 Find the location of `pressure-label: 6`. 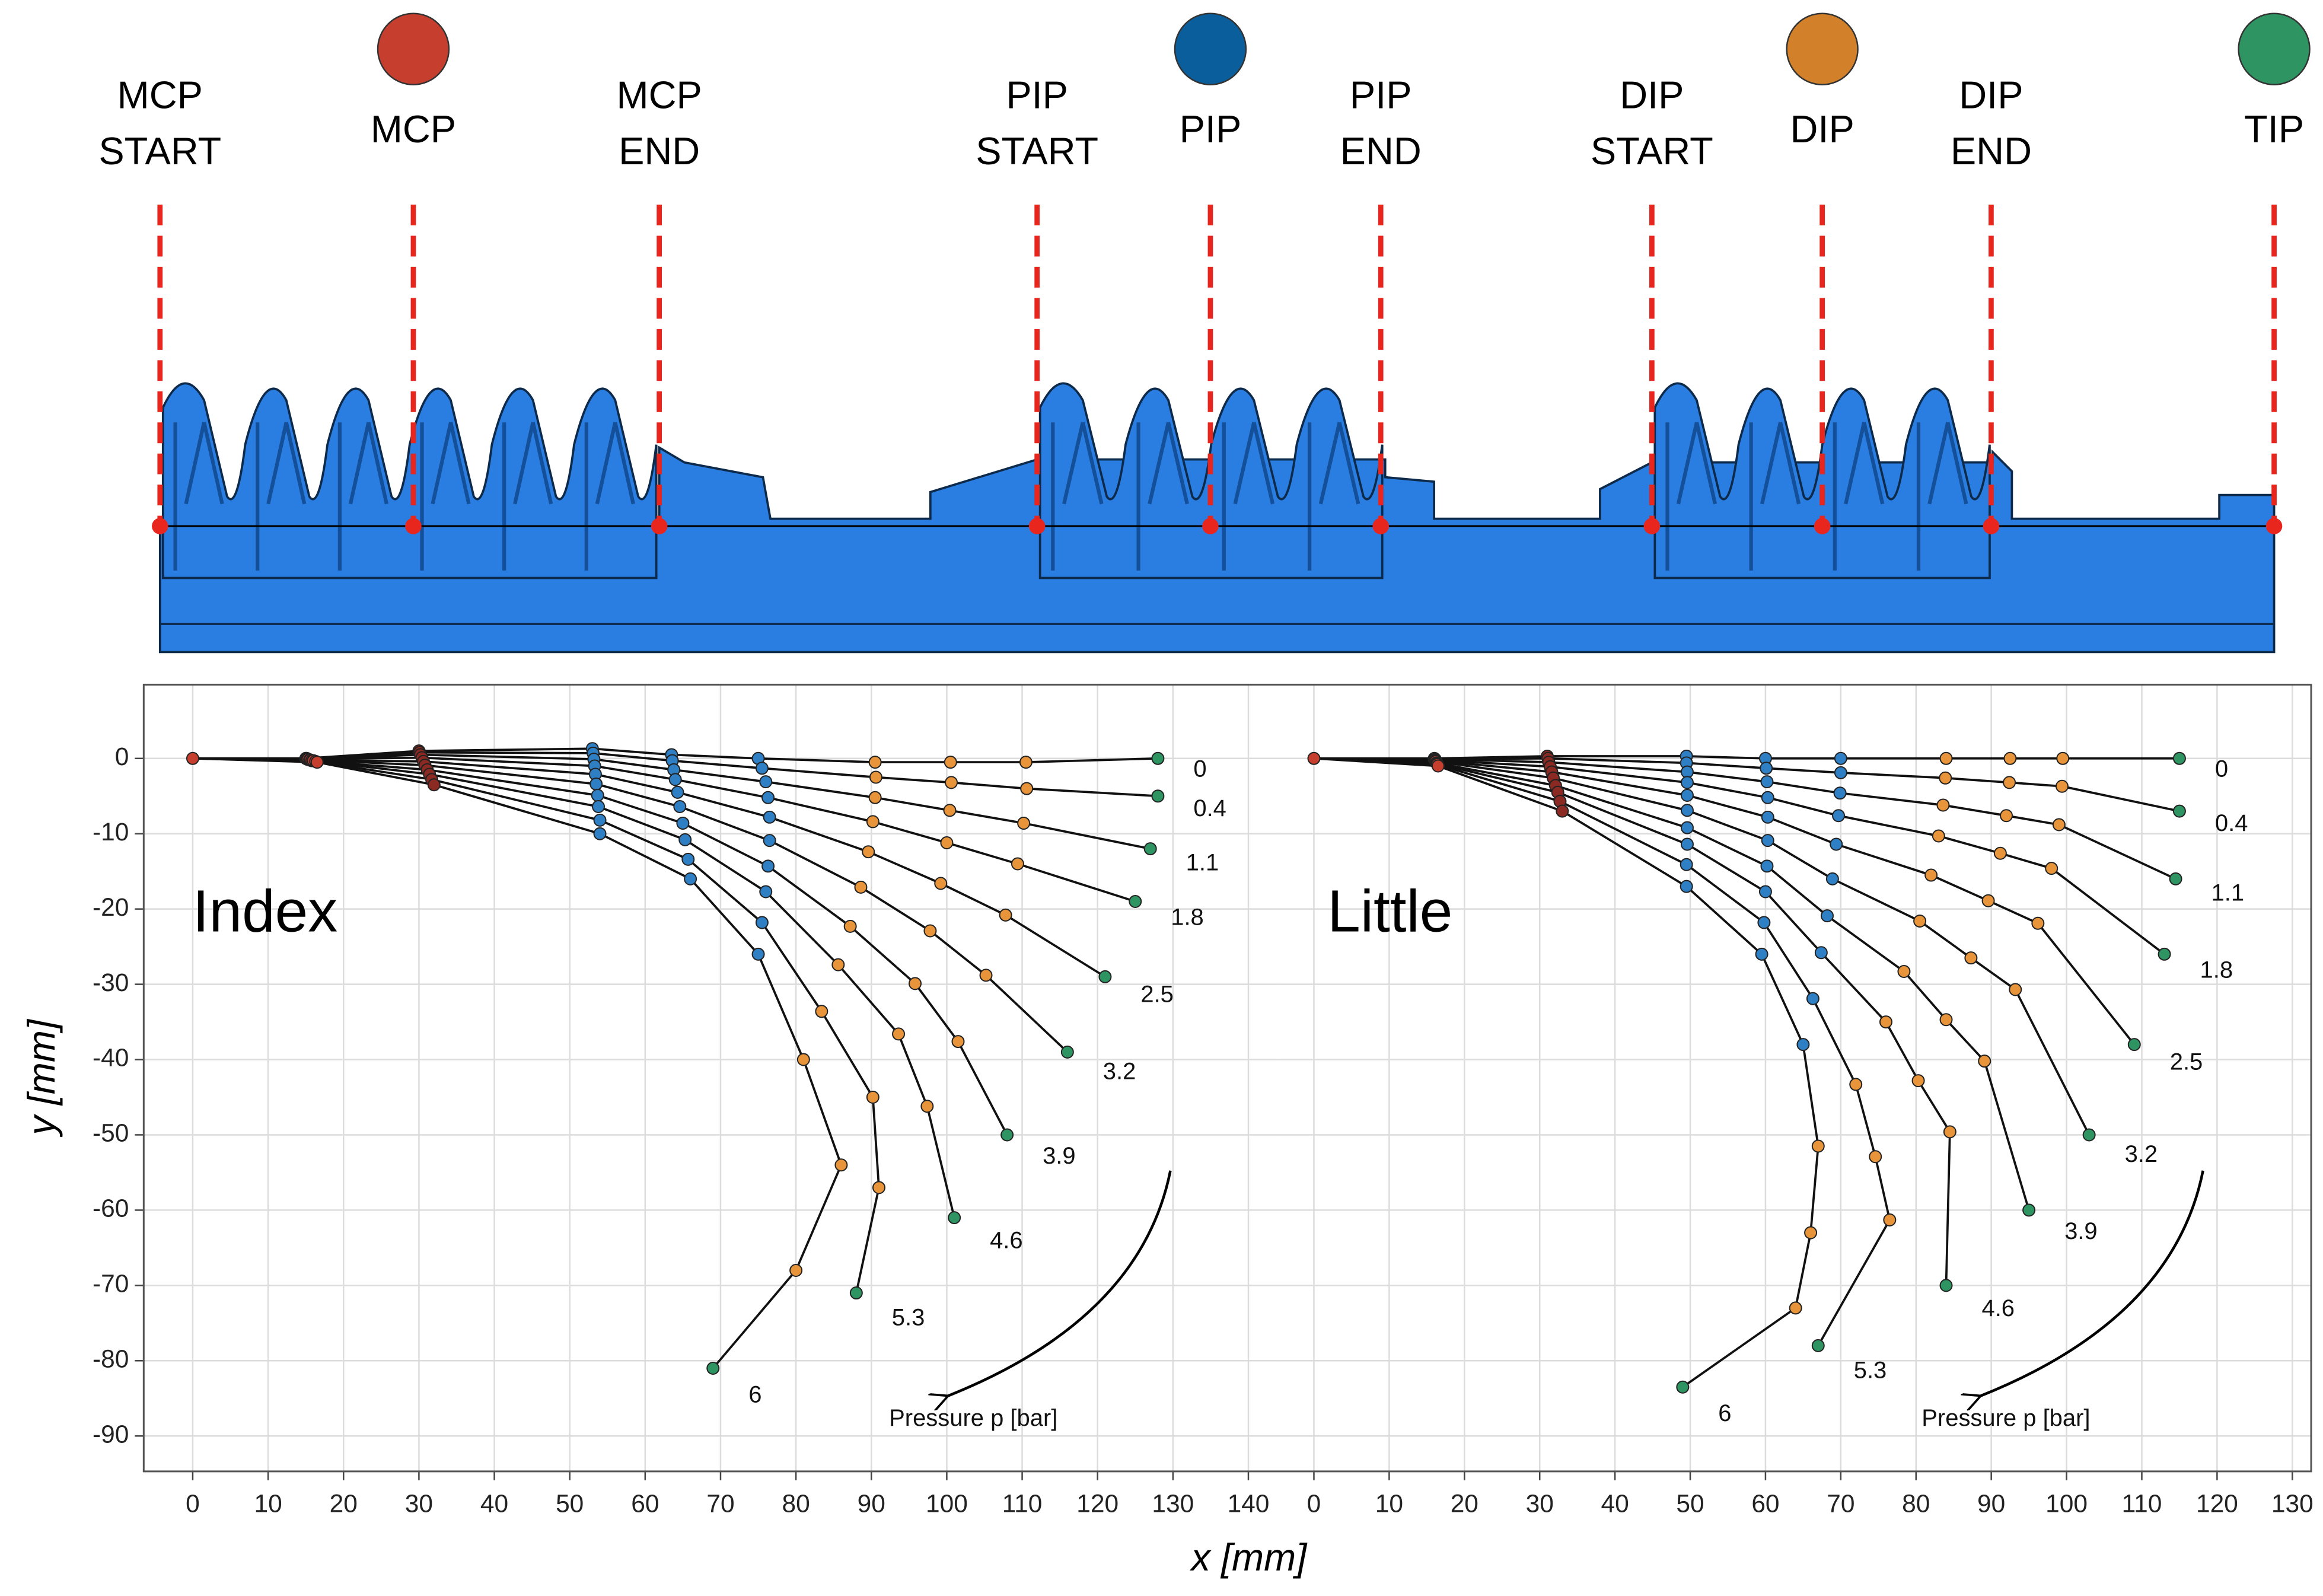

pressure-label: 6 is located at coordinates (755, 1395).